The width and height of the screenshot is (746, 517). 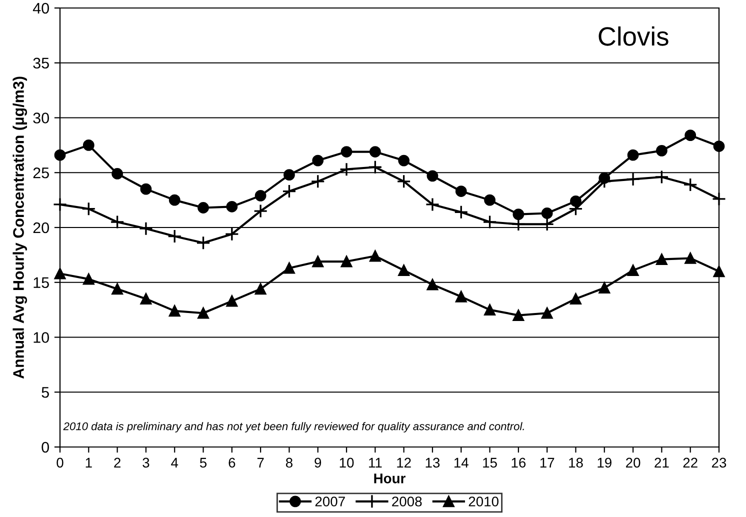 I want to click on x-tick-label: 23, so click(x=719, y=463).